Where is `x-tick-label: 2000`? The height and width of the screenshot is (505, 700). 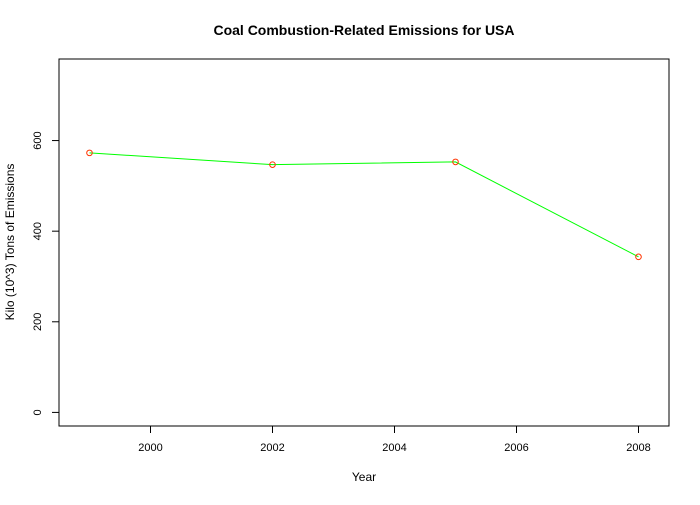
x-tick-label: 2000 is located at coordinates (150, 448).